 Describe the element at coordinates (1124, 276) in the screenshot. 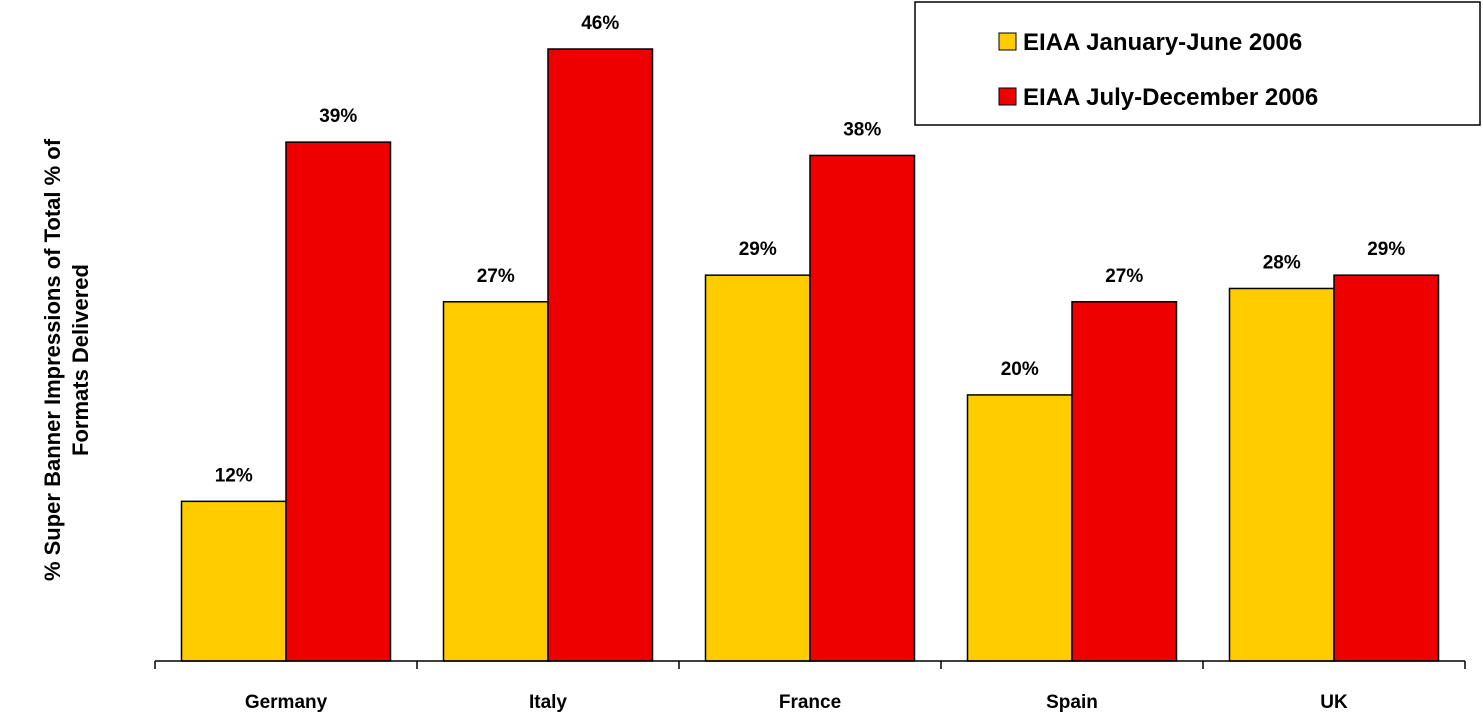

I see `data-label-spain-series-1: 27%` at that location.